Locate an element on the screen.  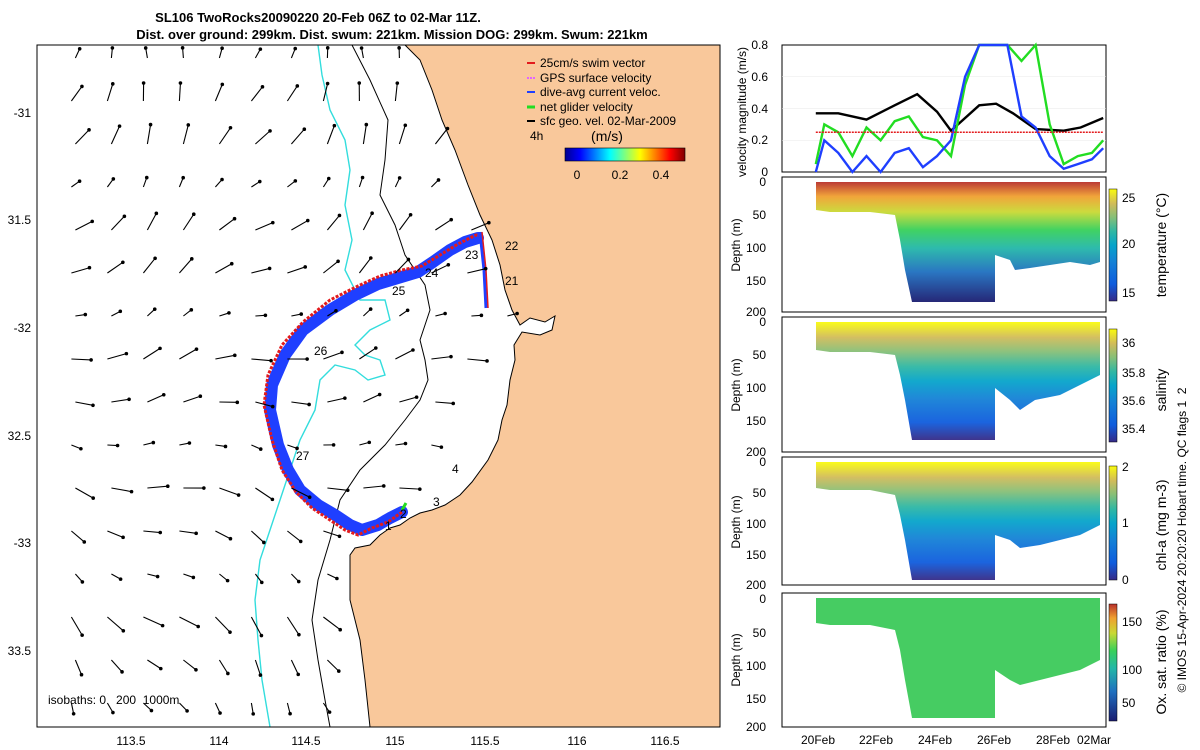
map-ytick: -33 is located at coordinates (23, 543).